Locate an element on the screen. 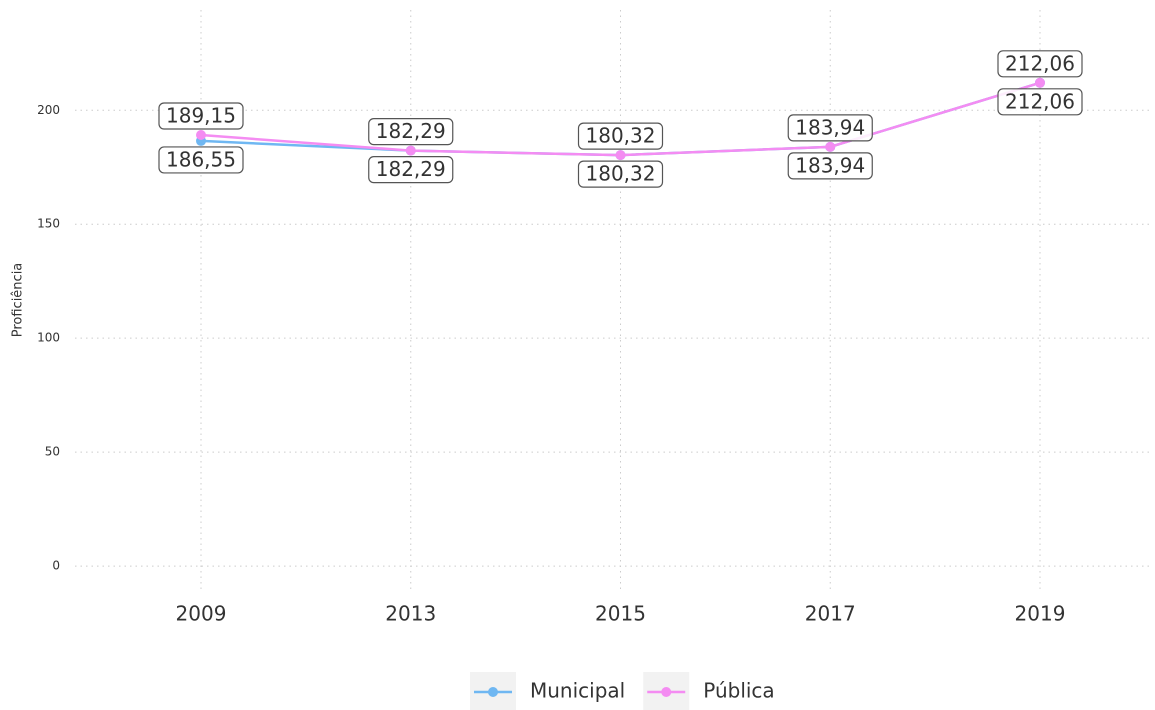  data-label-text: 189,15 is located at coordinates (201, 116).